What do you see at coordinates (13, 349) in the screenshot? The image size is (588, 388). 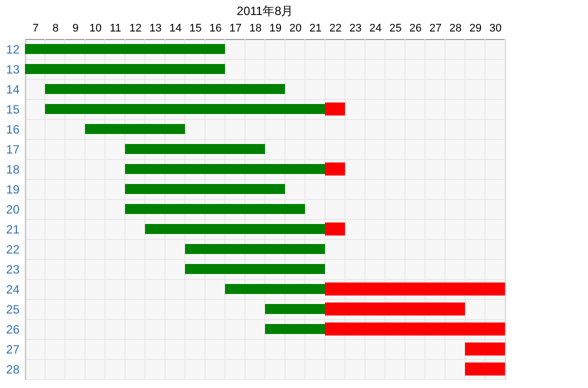 I see `y-tick-label: 27` at bounding box center [13, 349].